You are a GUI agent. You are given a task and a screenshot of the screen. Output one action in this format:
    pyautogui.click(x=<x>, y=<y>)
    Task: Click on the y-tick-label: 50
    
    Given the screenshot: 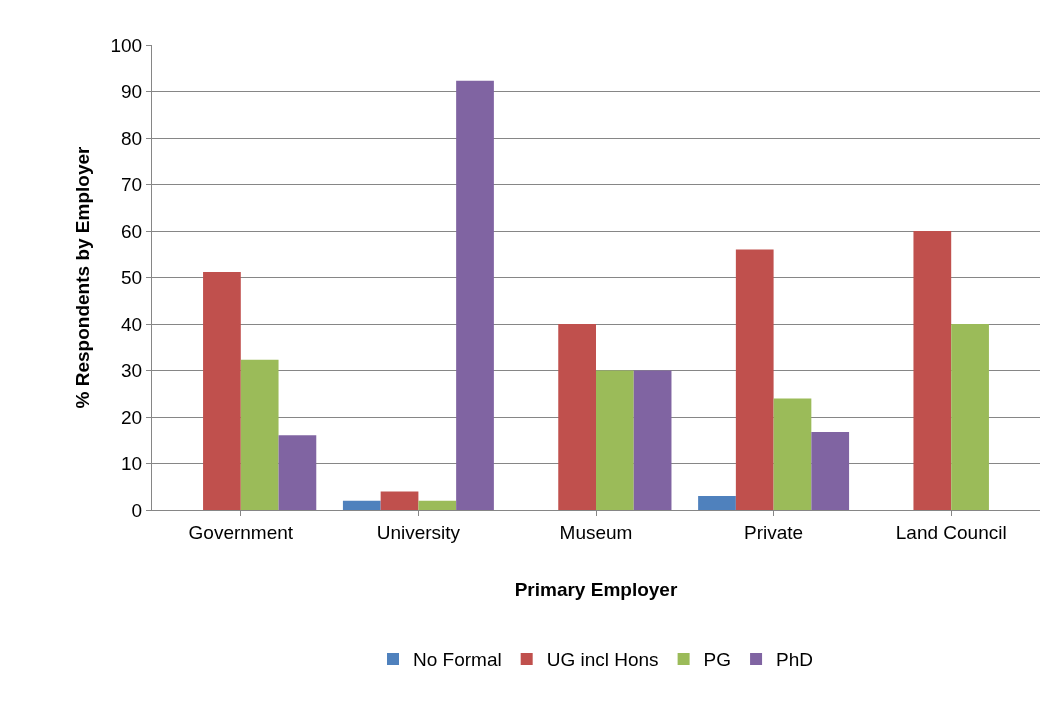 What is the action you would take?
    pyautogui.click(x=132, y=278)
    